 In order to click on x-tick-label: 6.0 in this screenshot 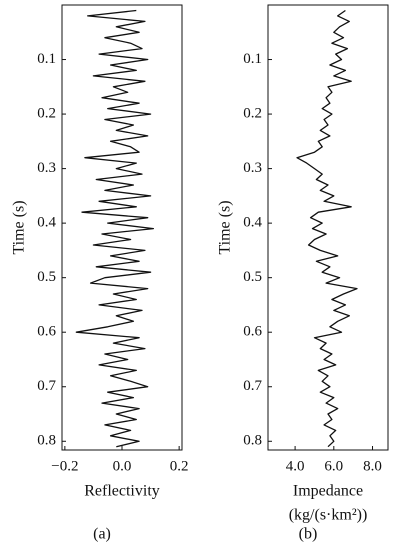, I will do `click(333, 466)`.